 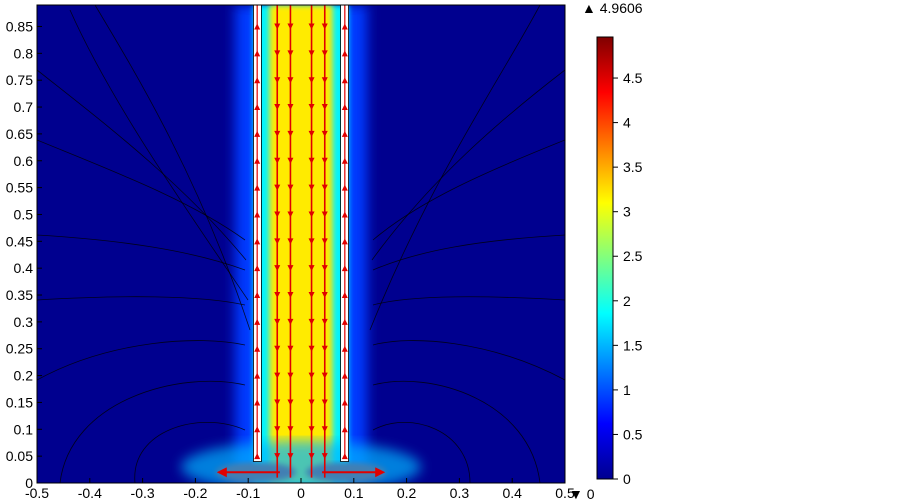 What do you see at coordinates (24, 53) in the screenshot?
I see `y-tick-label: 0.8` at bounding box center [24, 53].